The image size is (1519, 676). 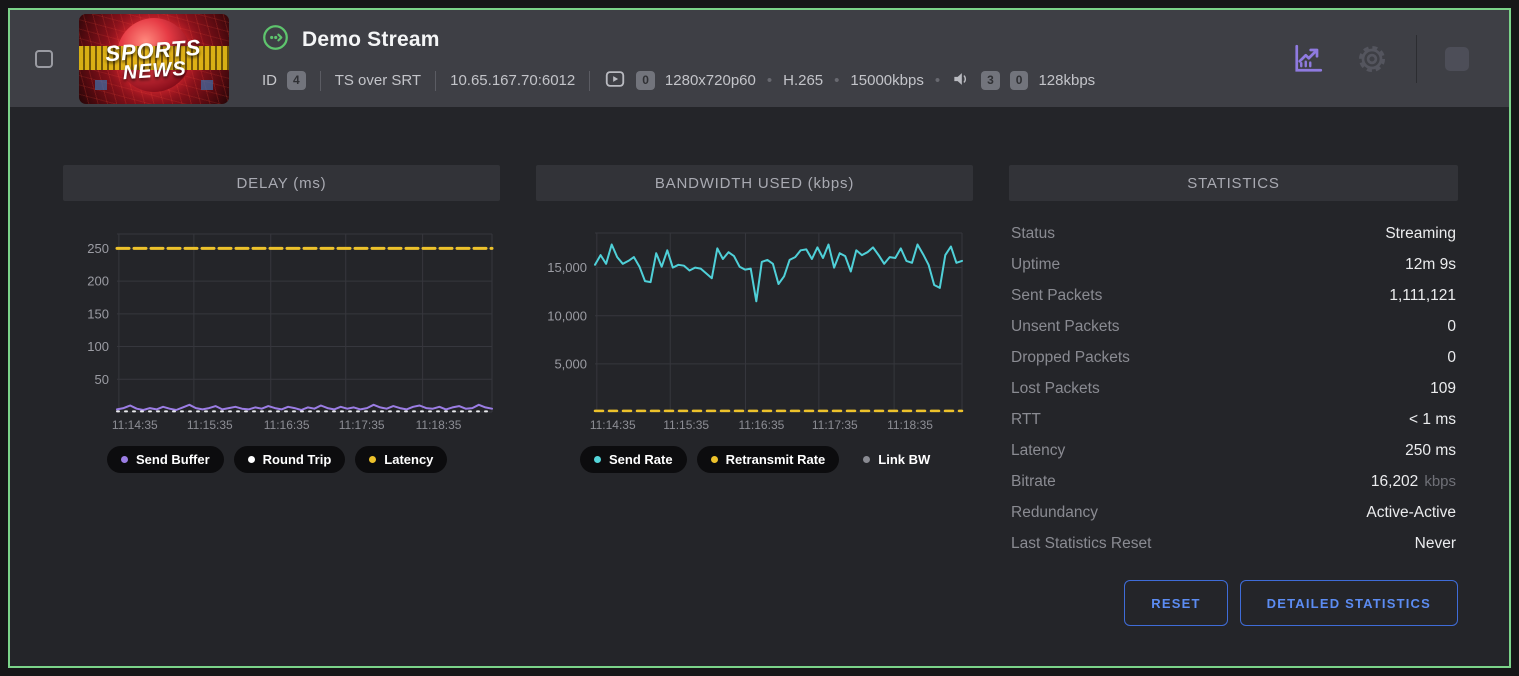 What do you see at coordinates (570, 363) in the screenshot?
I see `svg-text: 5,000` at bounding box center [570, 363].